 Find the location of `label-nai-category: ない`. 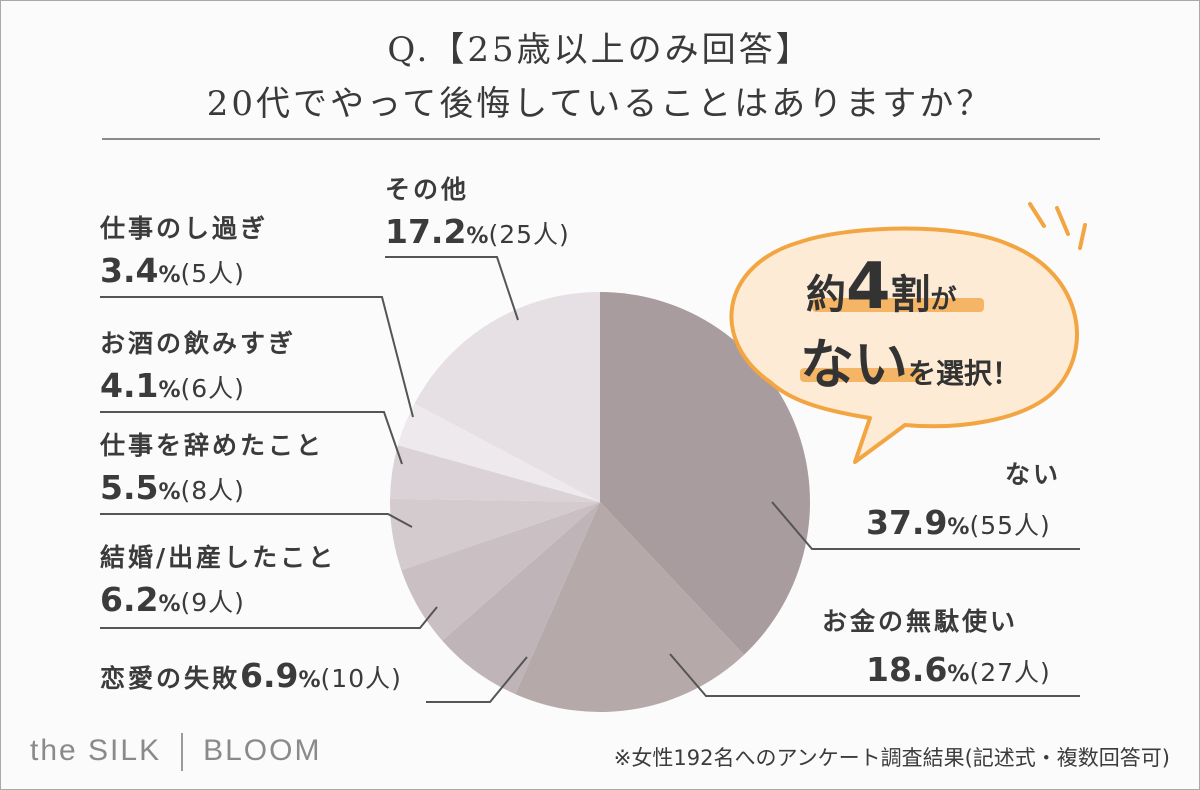

label-nai-category: ない is located at coordinates (1033, 474).